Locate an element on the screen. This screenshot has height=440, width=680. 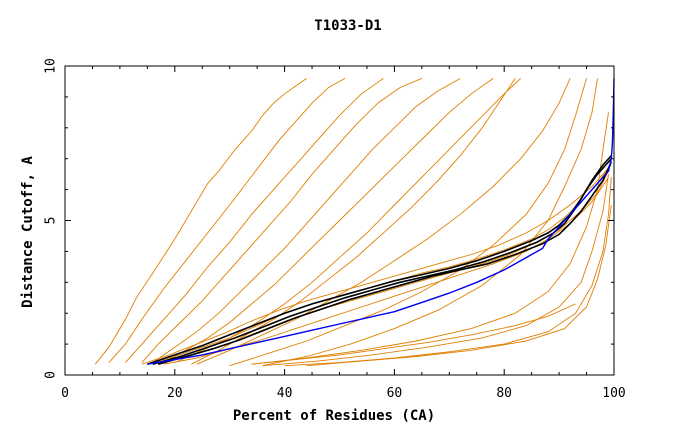
y-tick-label: 5 is located at coordinates (51, 221).